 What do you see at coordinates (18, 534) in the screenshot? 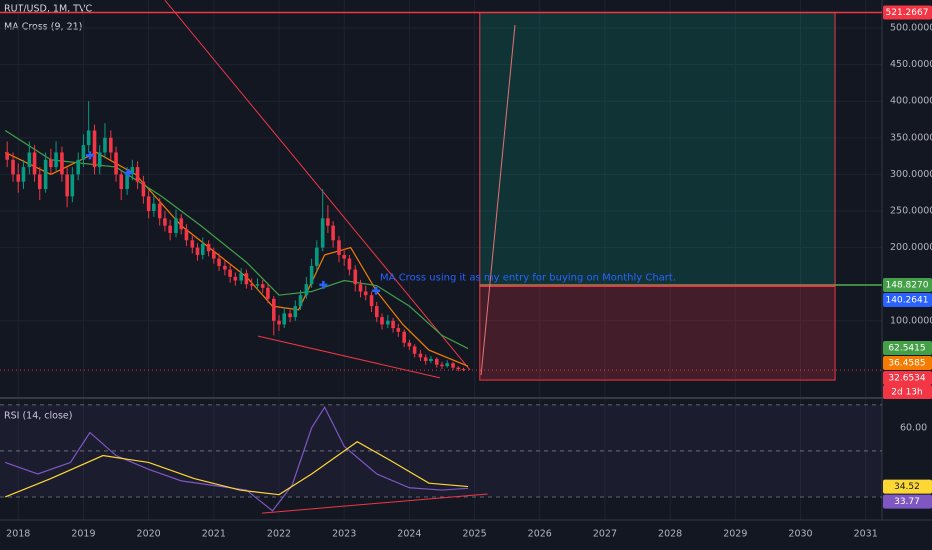
I see `x-tick-label: 2018` at bounding box center [18, 534].